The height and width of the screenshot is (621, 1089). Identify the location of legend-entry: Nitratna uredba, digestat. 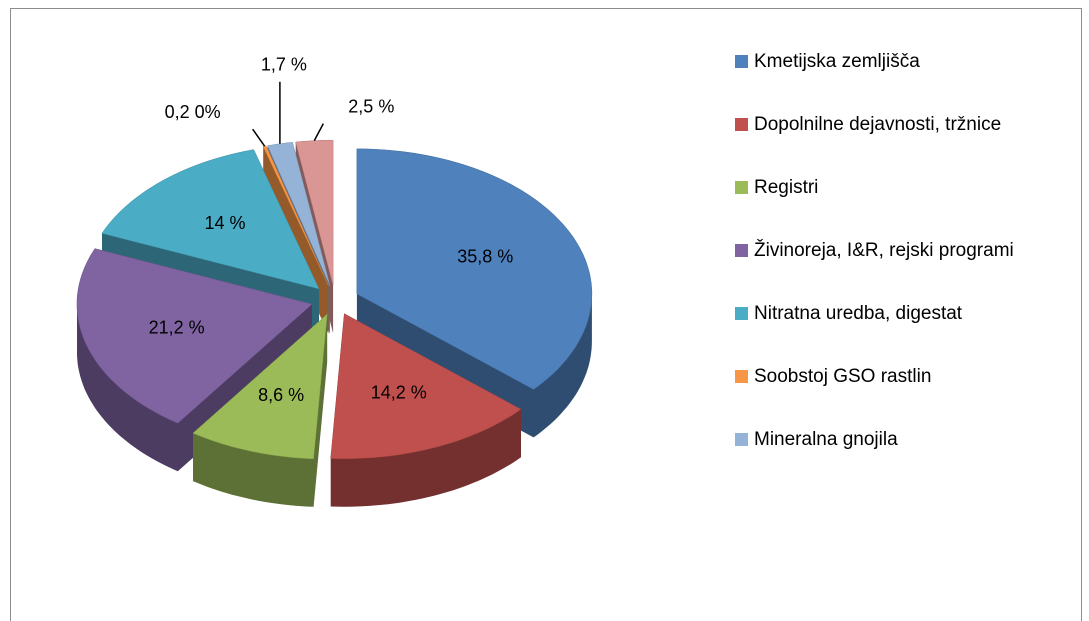
(912, 314).